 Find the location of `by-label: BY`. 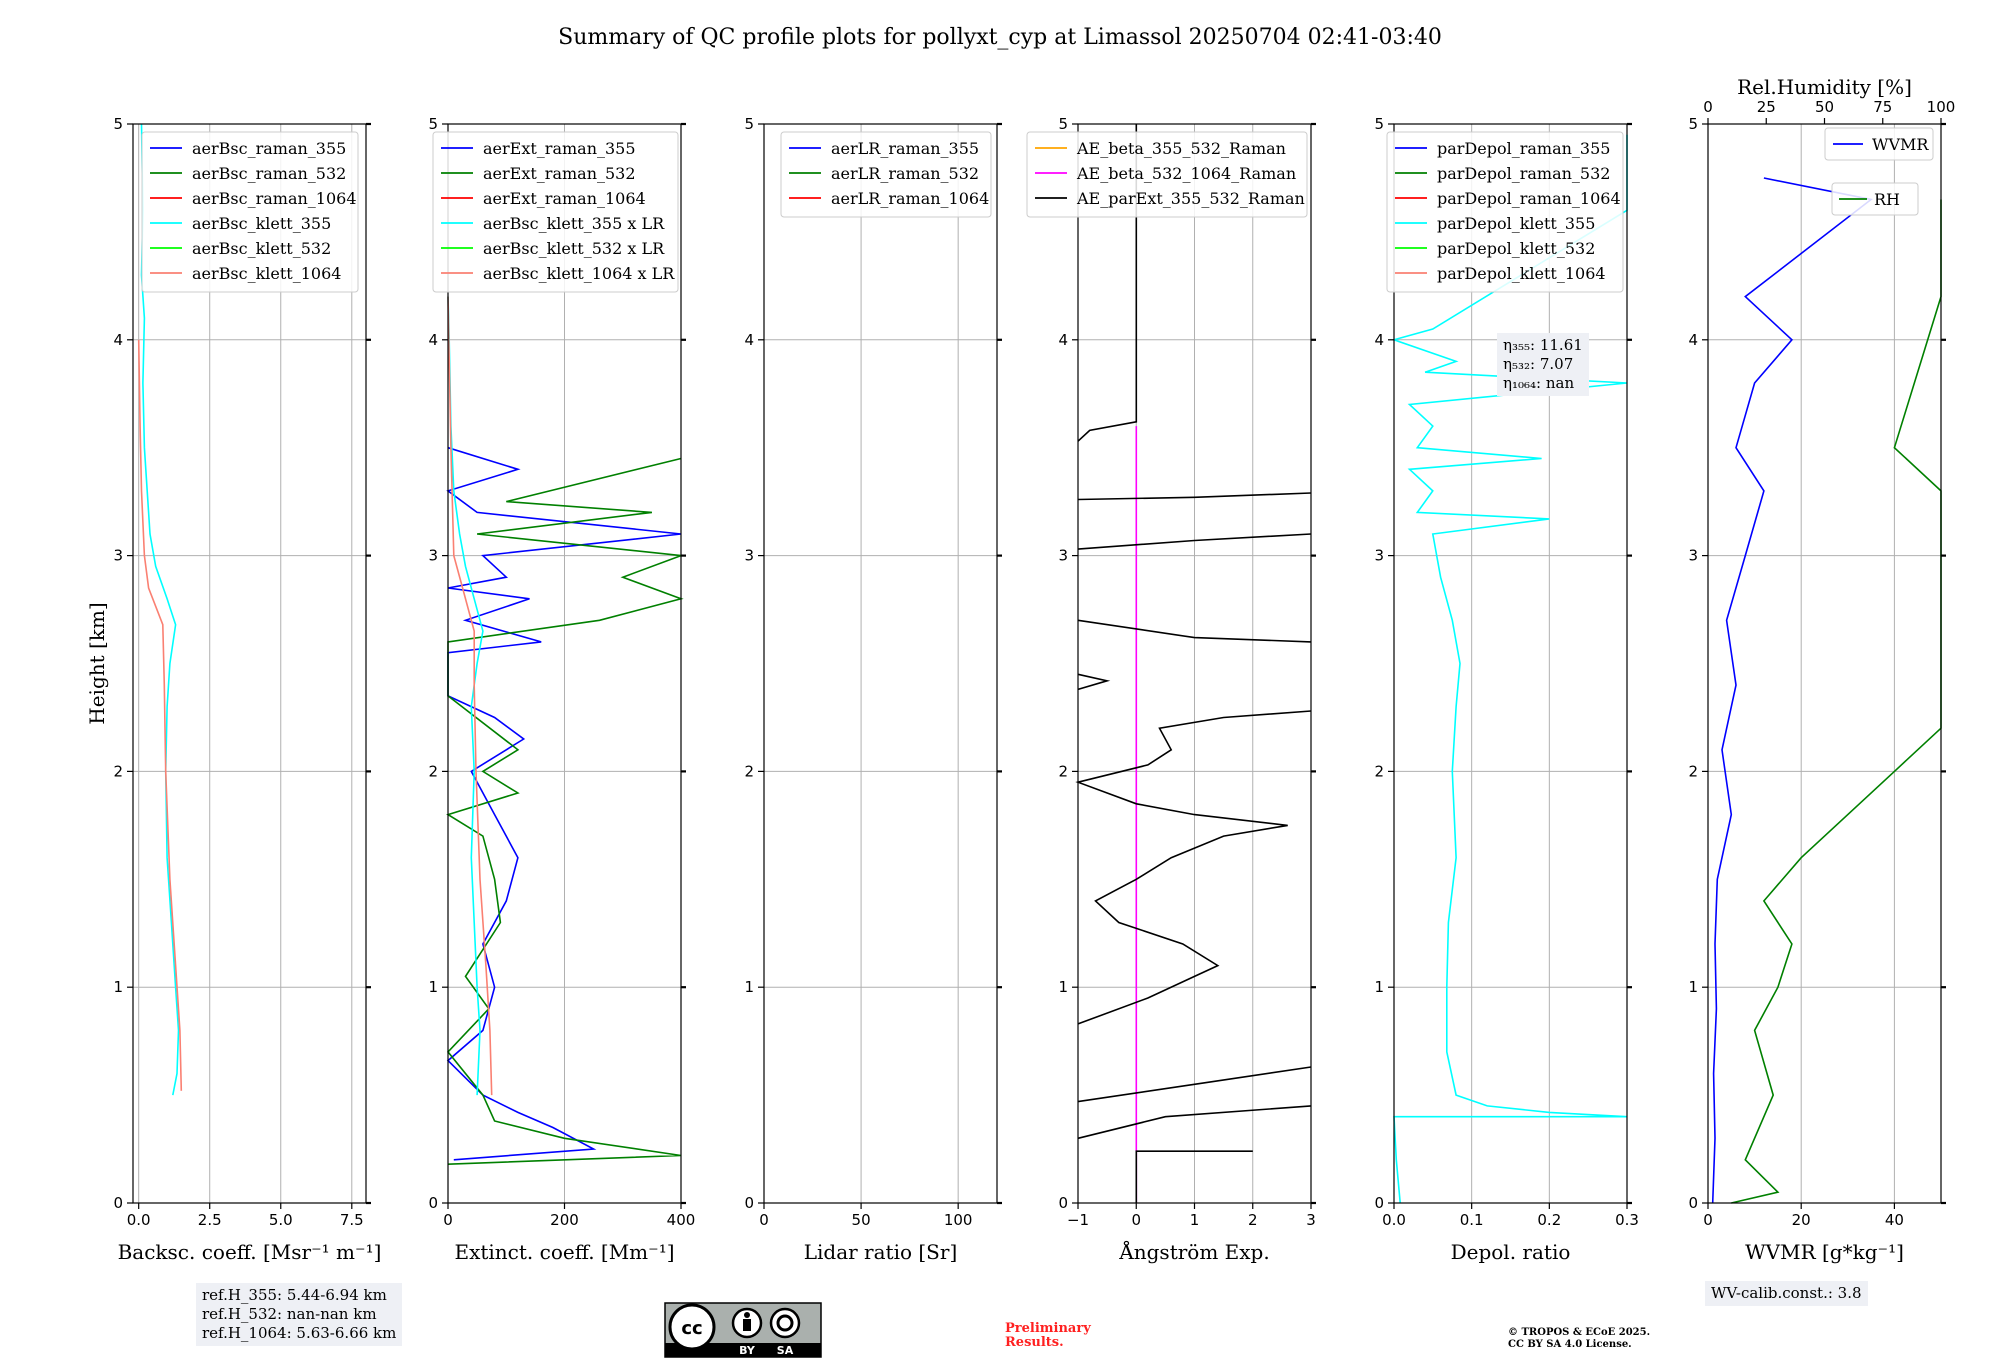

by-label: BY is located at coordinates (747, 1350).